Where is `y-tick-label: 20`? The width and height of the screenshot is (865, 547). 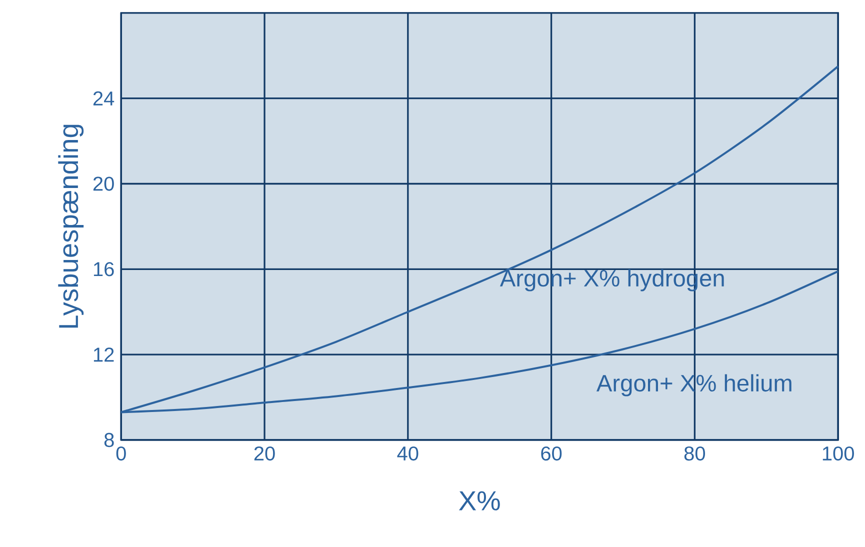
y-tick-label: 20 is located at coordinates (103, 183).